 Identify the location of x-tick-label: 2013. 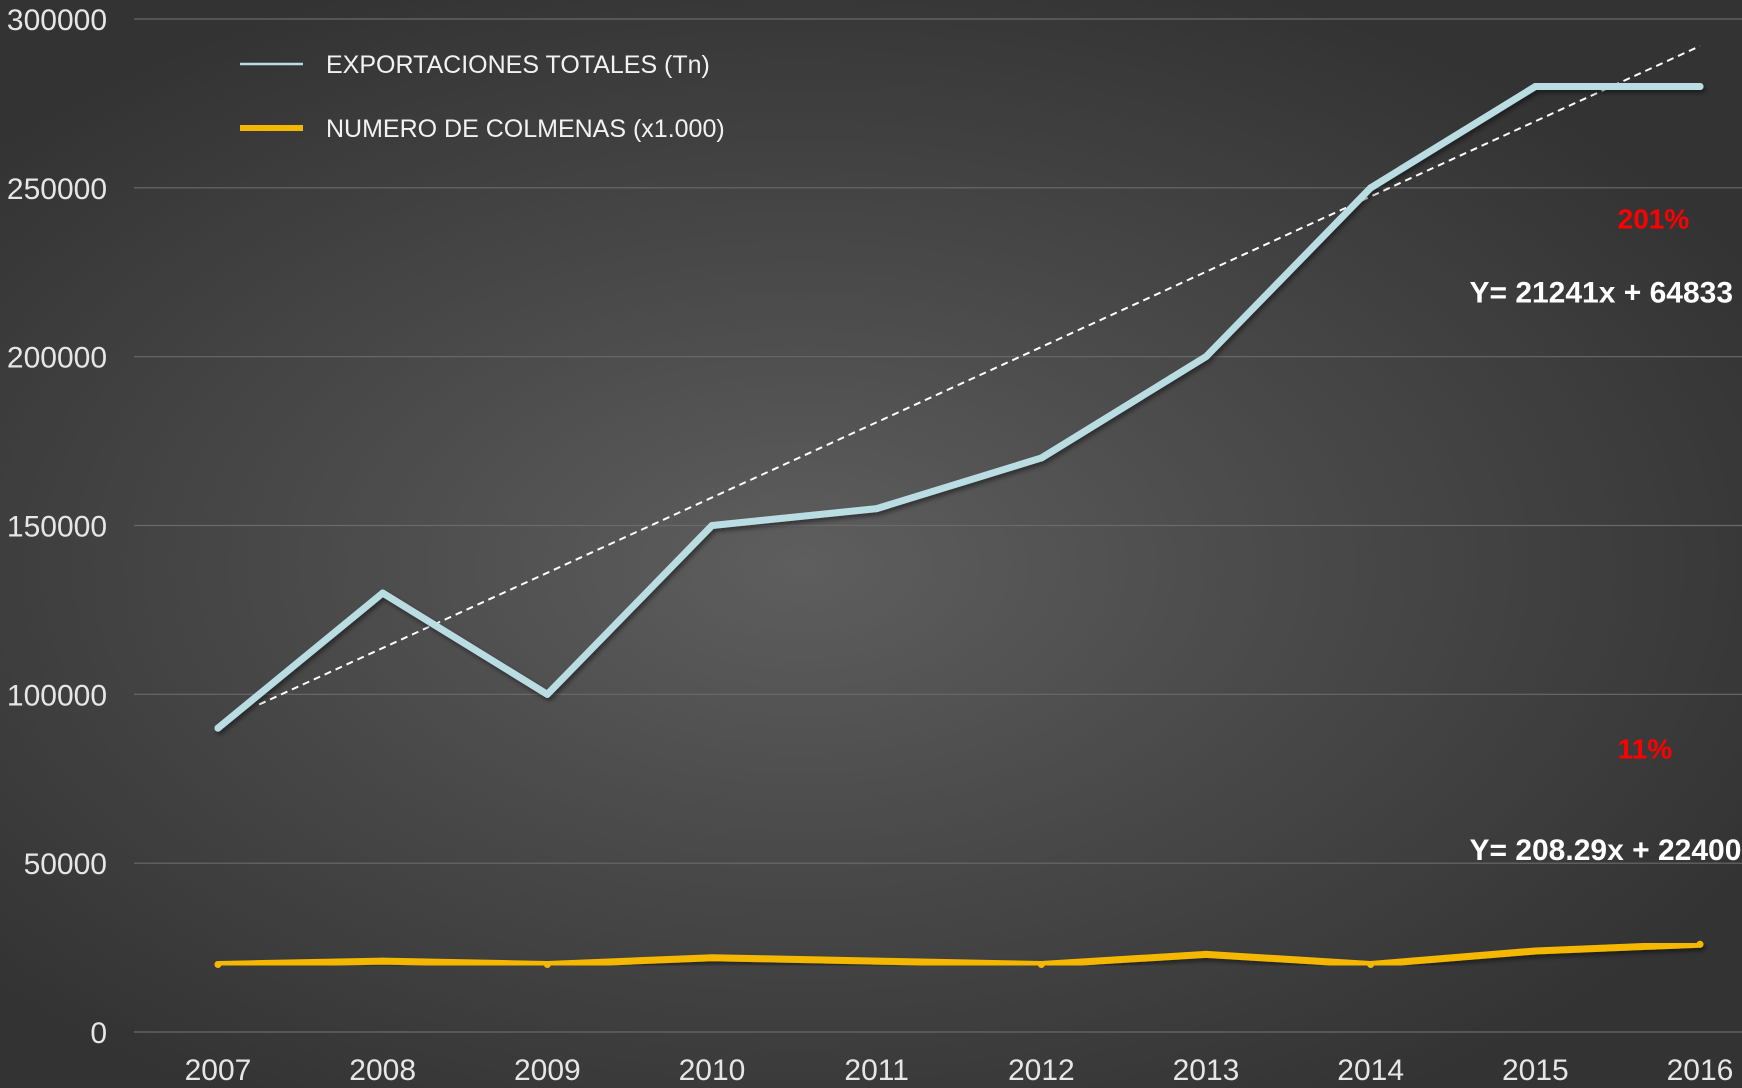
(1206, 1070).